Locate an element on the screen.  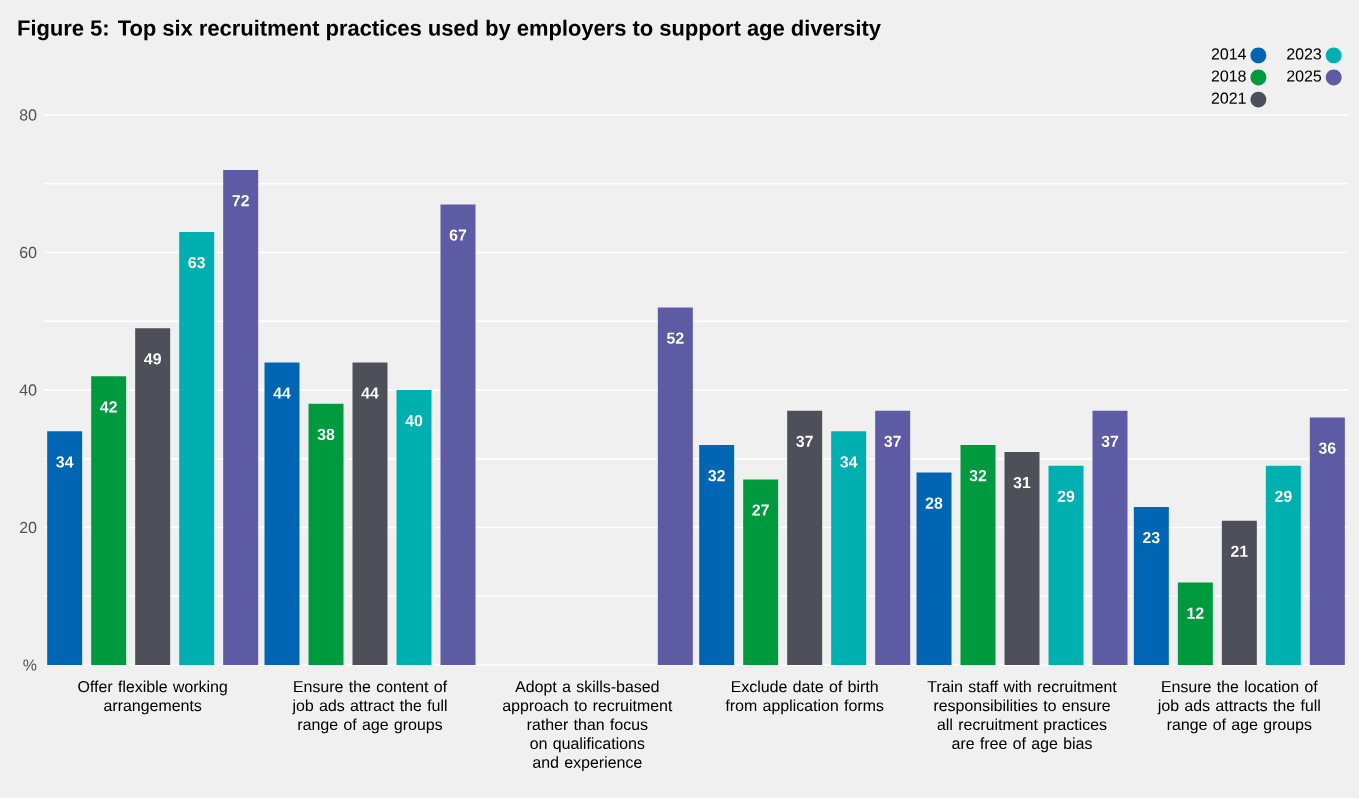
y-tick-label: % is located at coordinates (30, 665).